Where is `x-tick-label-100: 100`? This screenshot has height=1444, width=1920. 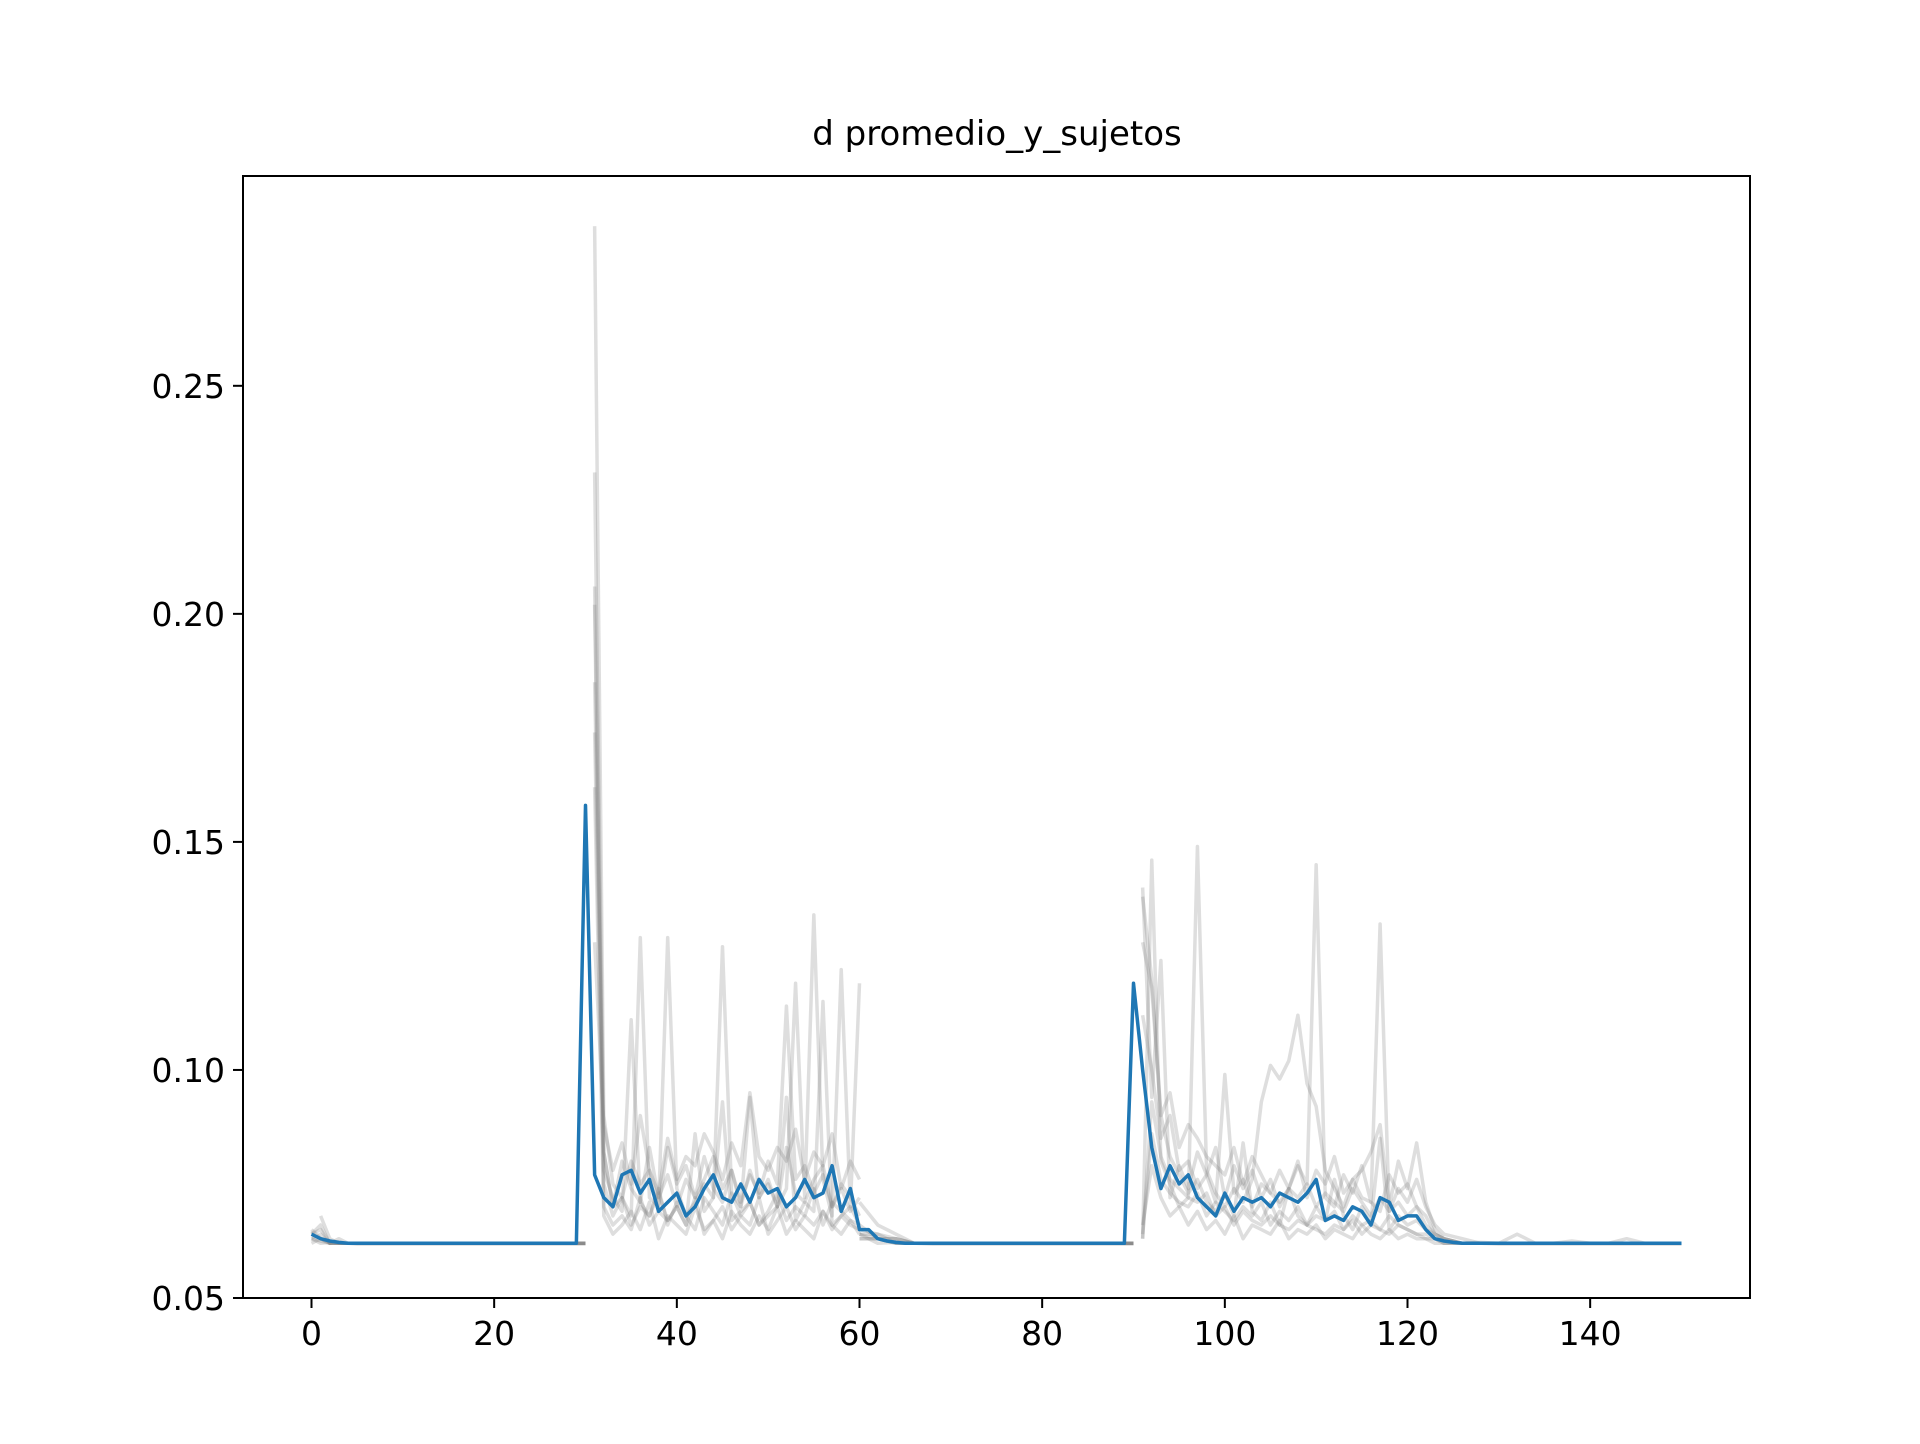 x-tick-label-100: 100 is located at coordinates (1224, 1333).